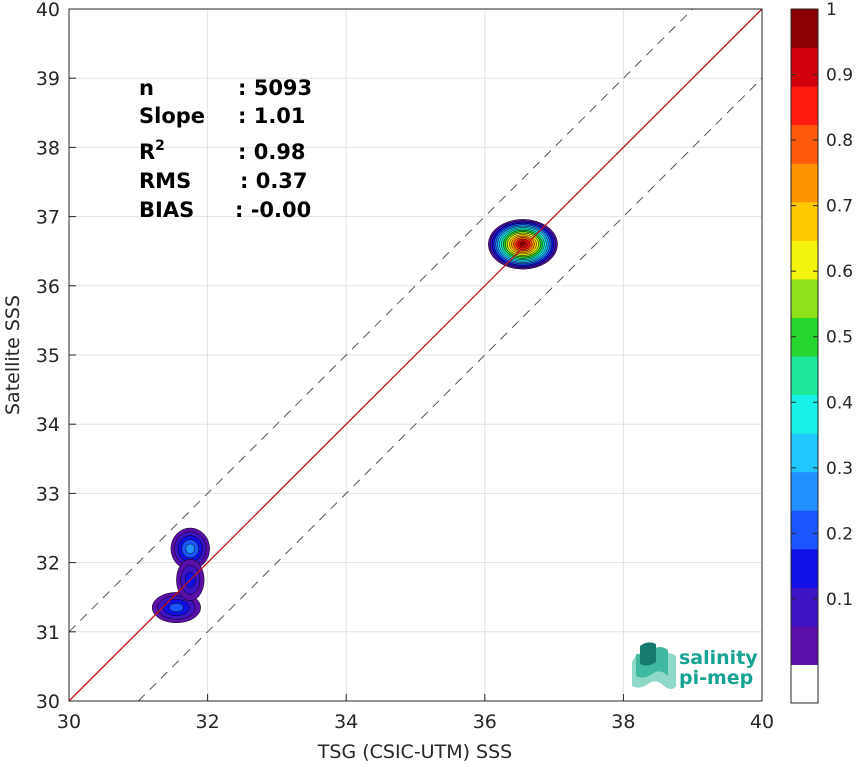 The image size is (858, 767). Describe the element at coordinates (48, 79) in the screenshot. I see `y-tick-label: 39` at that location.